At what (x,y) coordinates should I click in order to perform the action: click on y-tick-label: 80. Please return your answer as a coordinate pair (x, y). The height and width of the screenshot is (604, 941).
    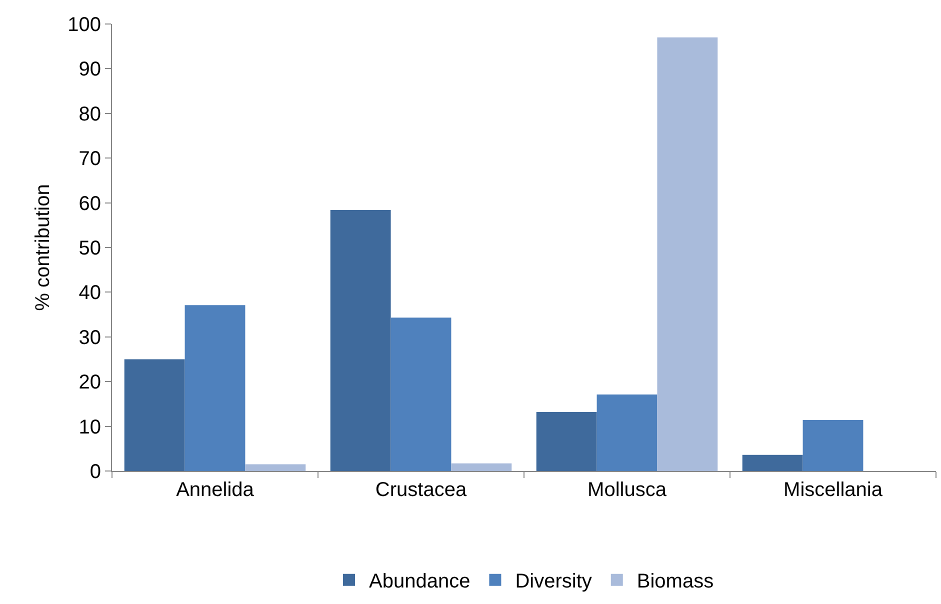
    Looking at the image, I should click on (89, 114).